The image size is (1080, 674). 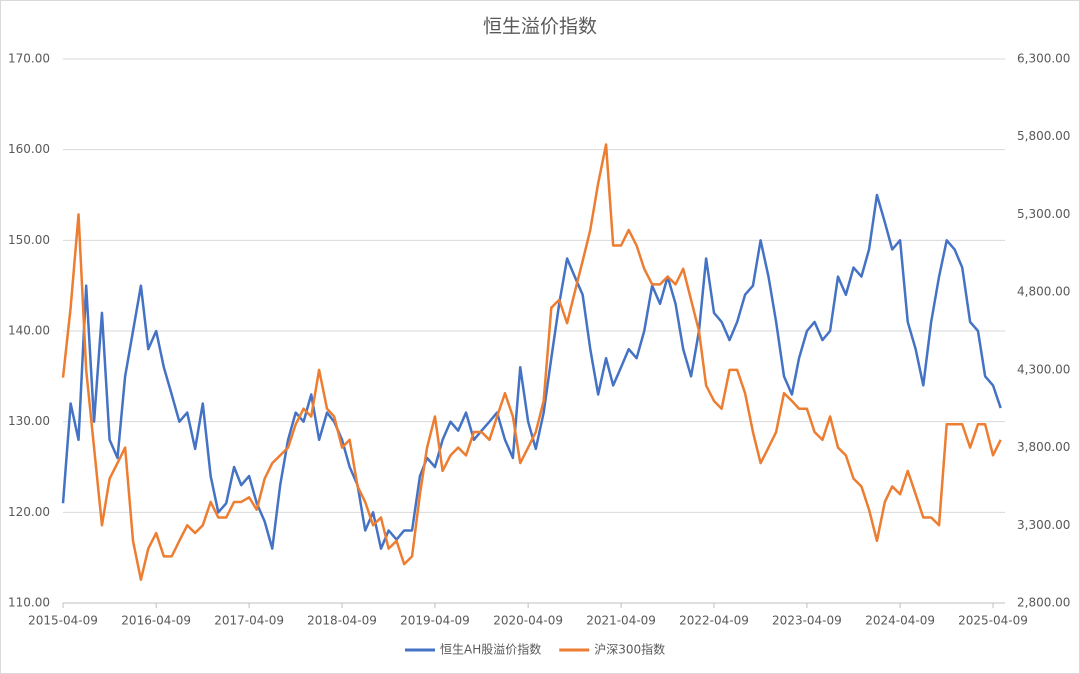 What do you see at coordinates (29, 59) in the screenshot?
I see `y-tick-label: 170.00` at bounding box center [29, 59].